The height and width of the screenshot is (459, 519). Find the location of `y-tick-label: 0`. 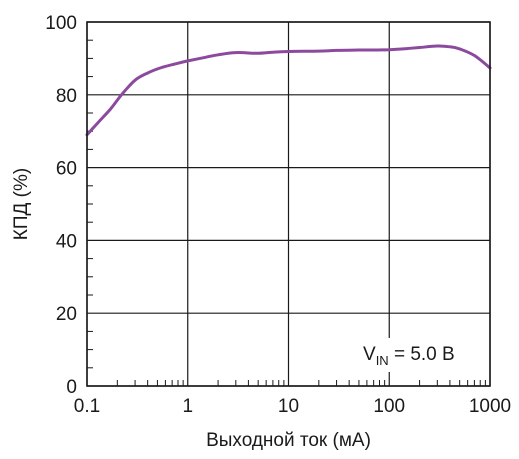

y-tick-label: 0 is located at coordinates (71, 387).